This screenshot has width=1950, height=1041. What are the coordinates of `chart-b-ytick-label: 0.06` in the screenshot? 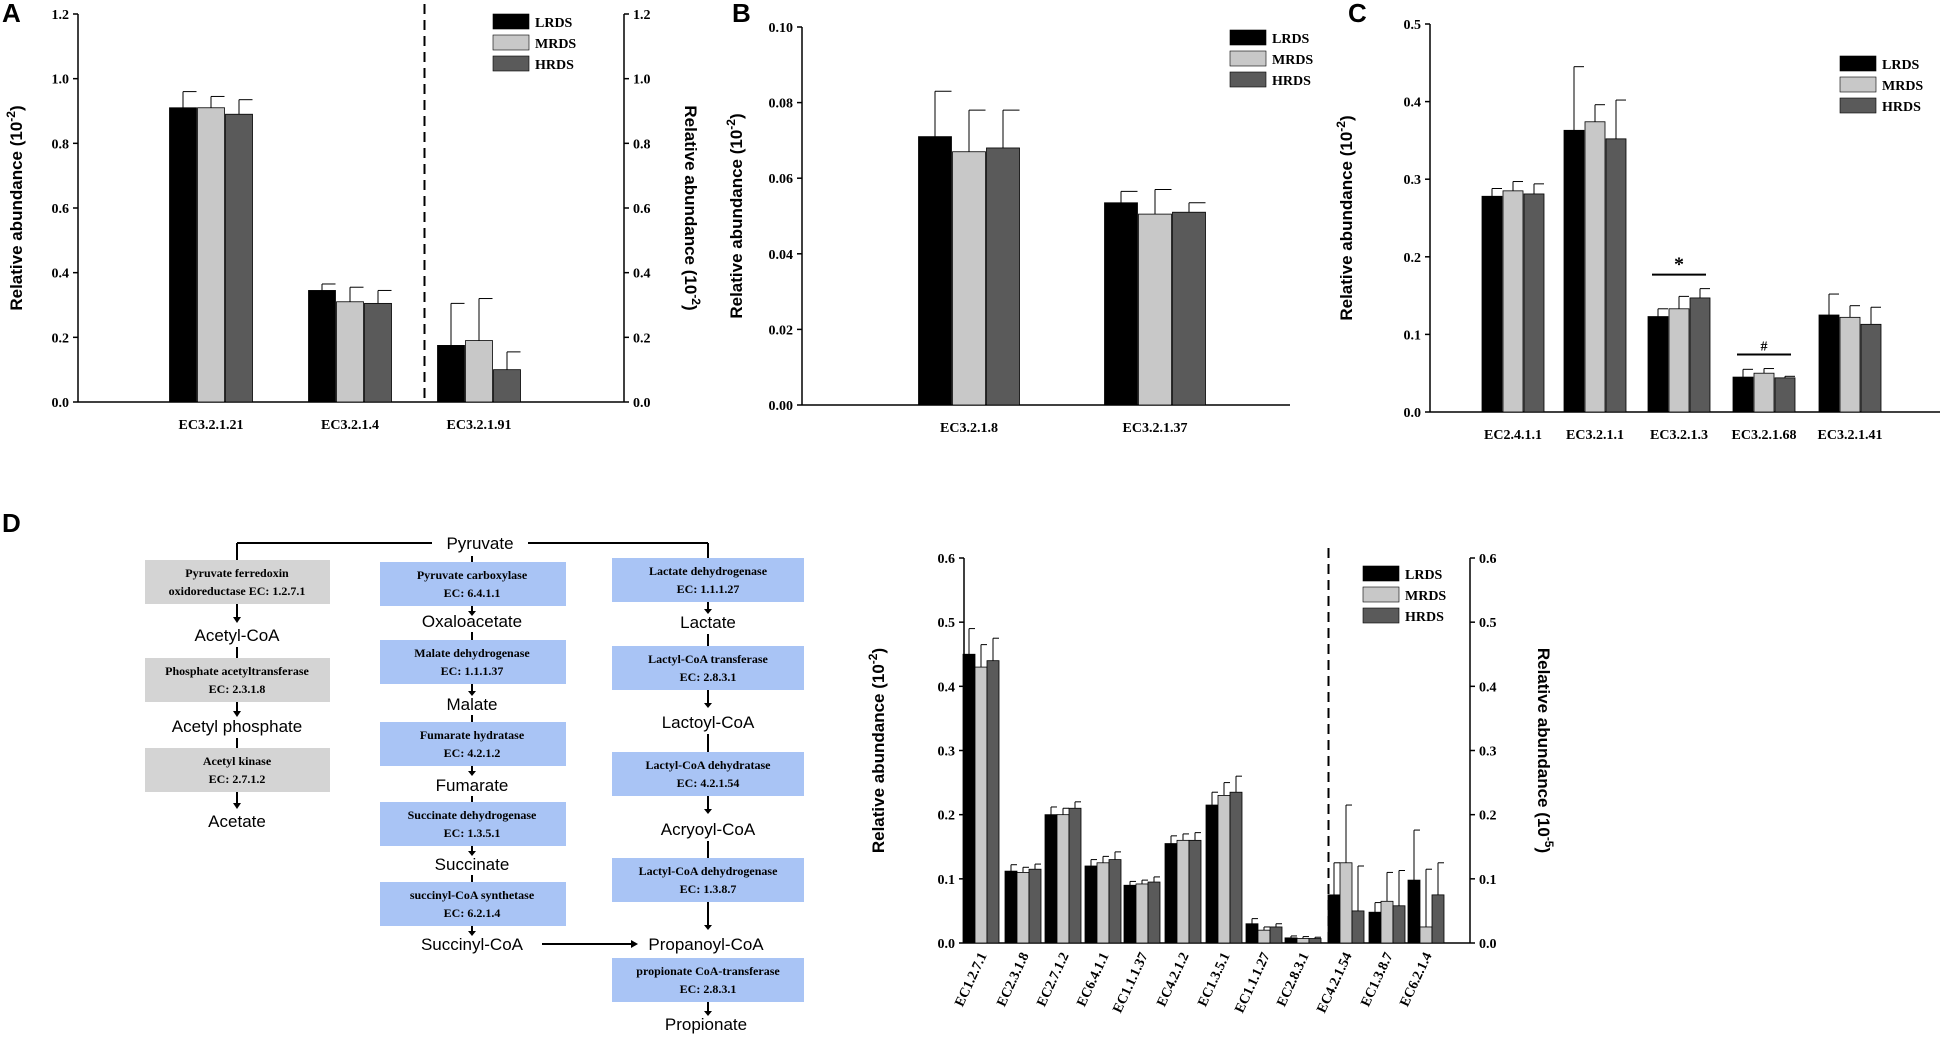 It's located at (781, 179).